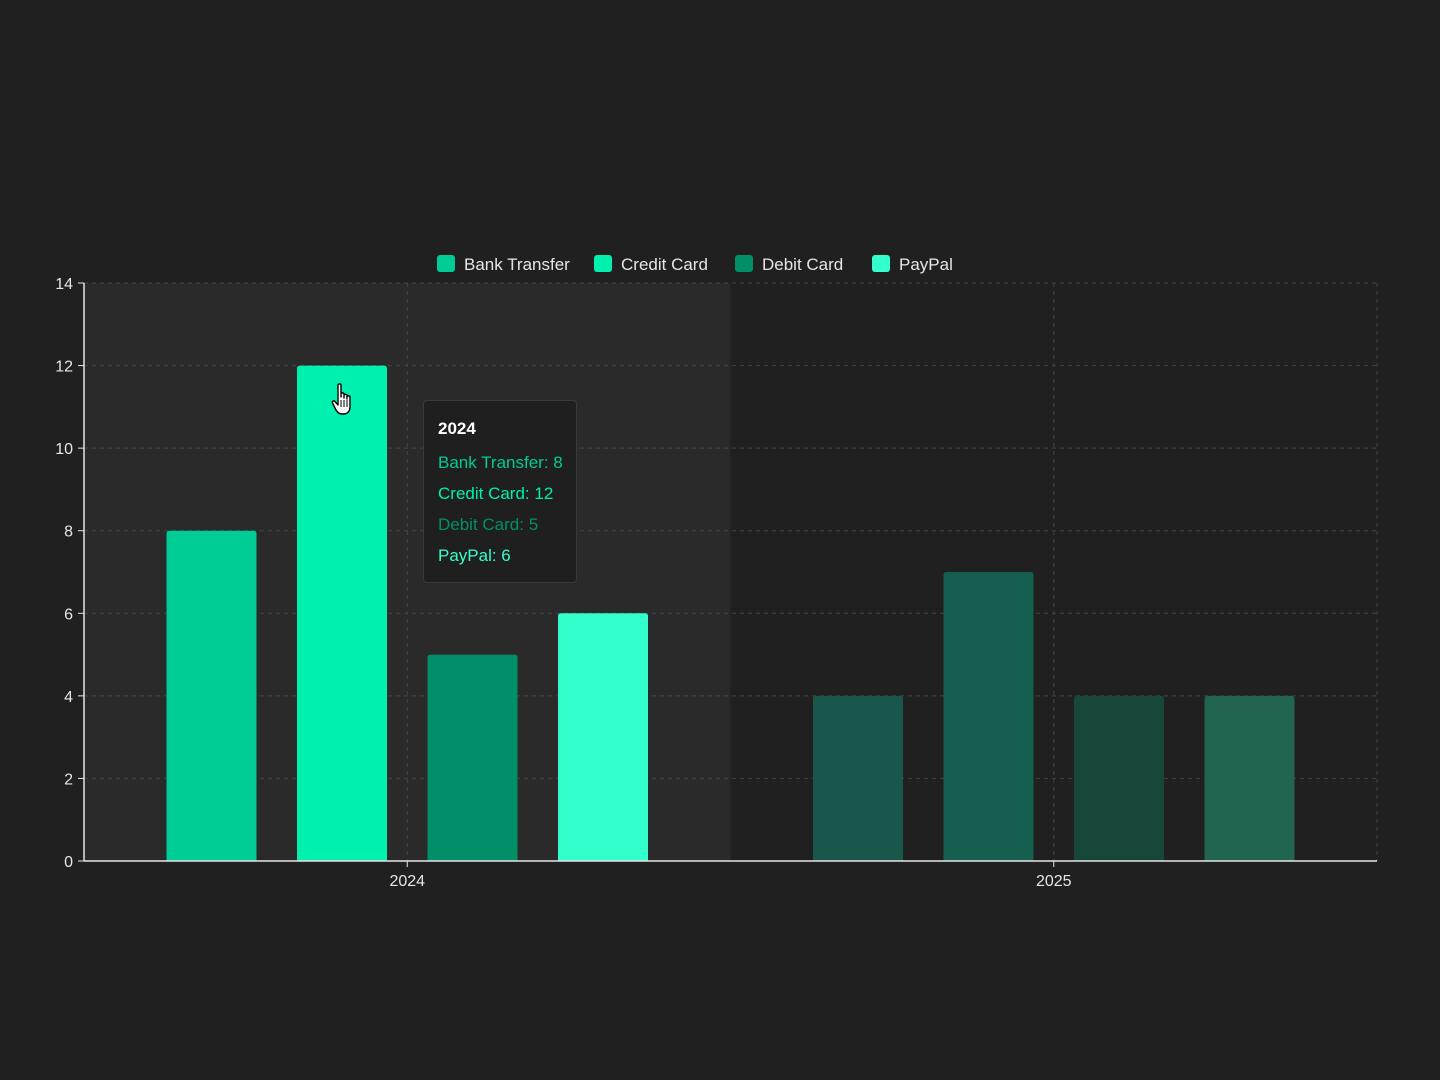  Describe the element at coordinates (344, 400) in the screenshot. I see `hand-pointer-icon` at that location.